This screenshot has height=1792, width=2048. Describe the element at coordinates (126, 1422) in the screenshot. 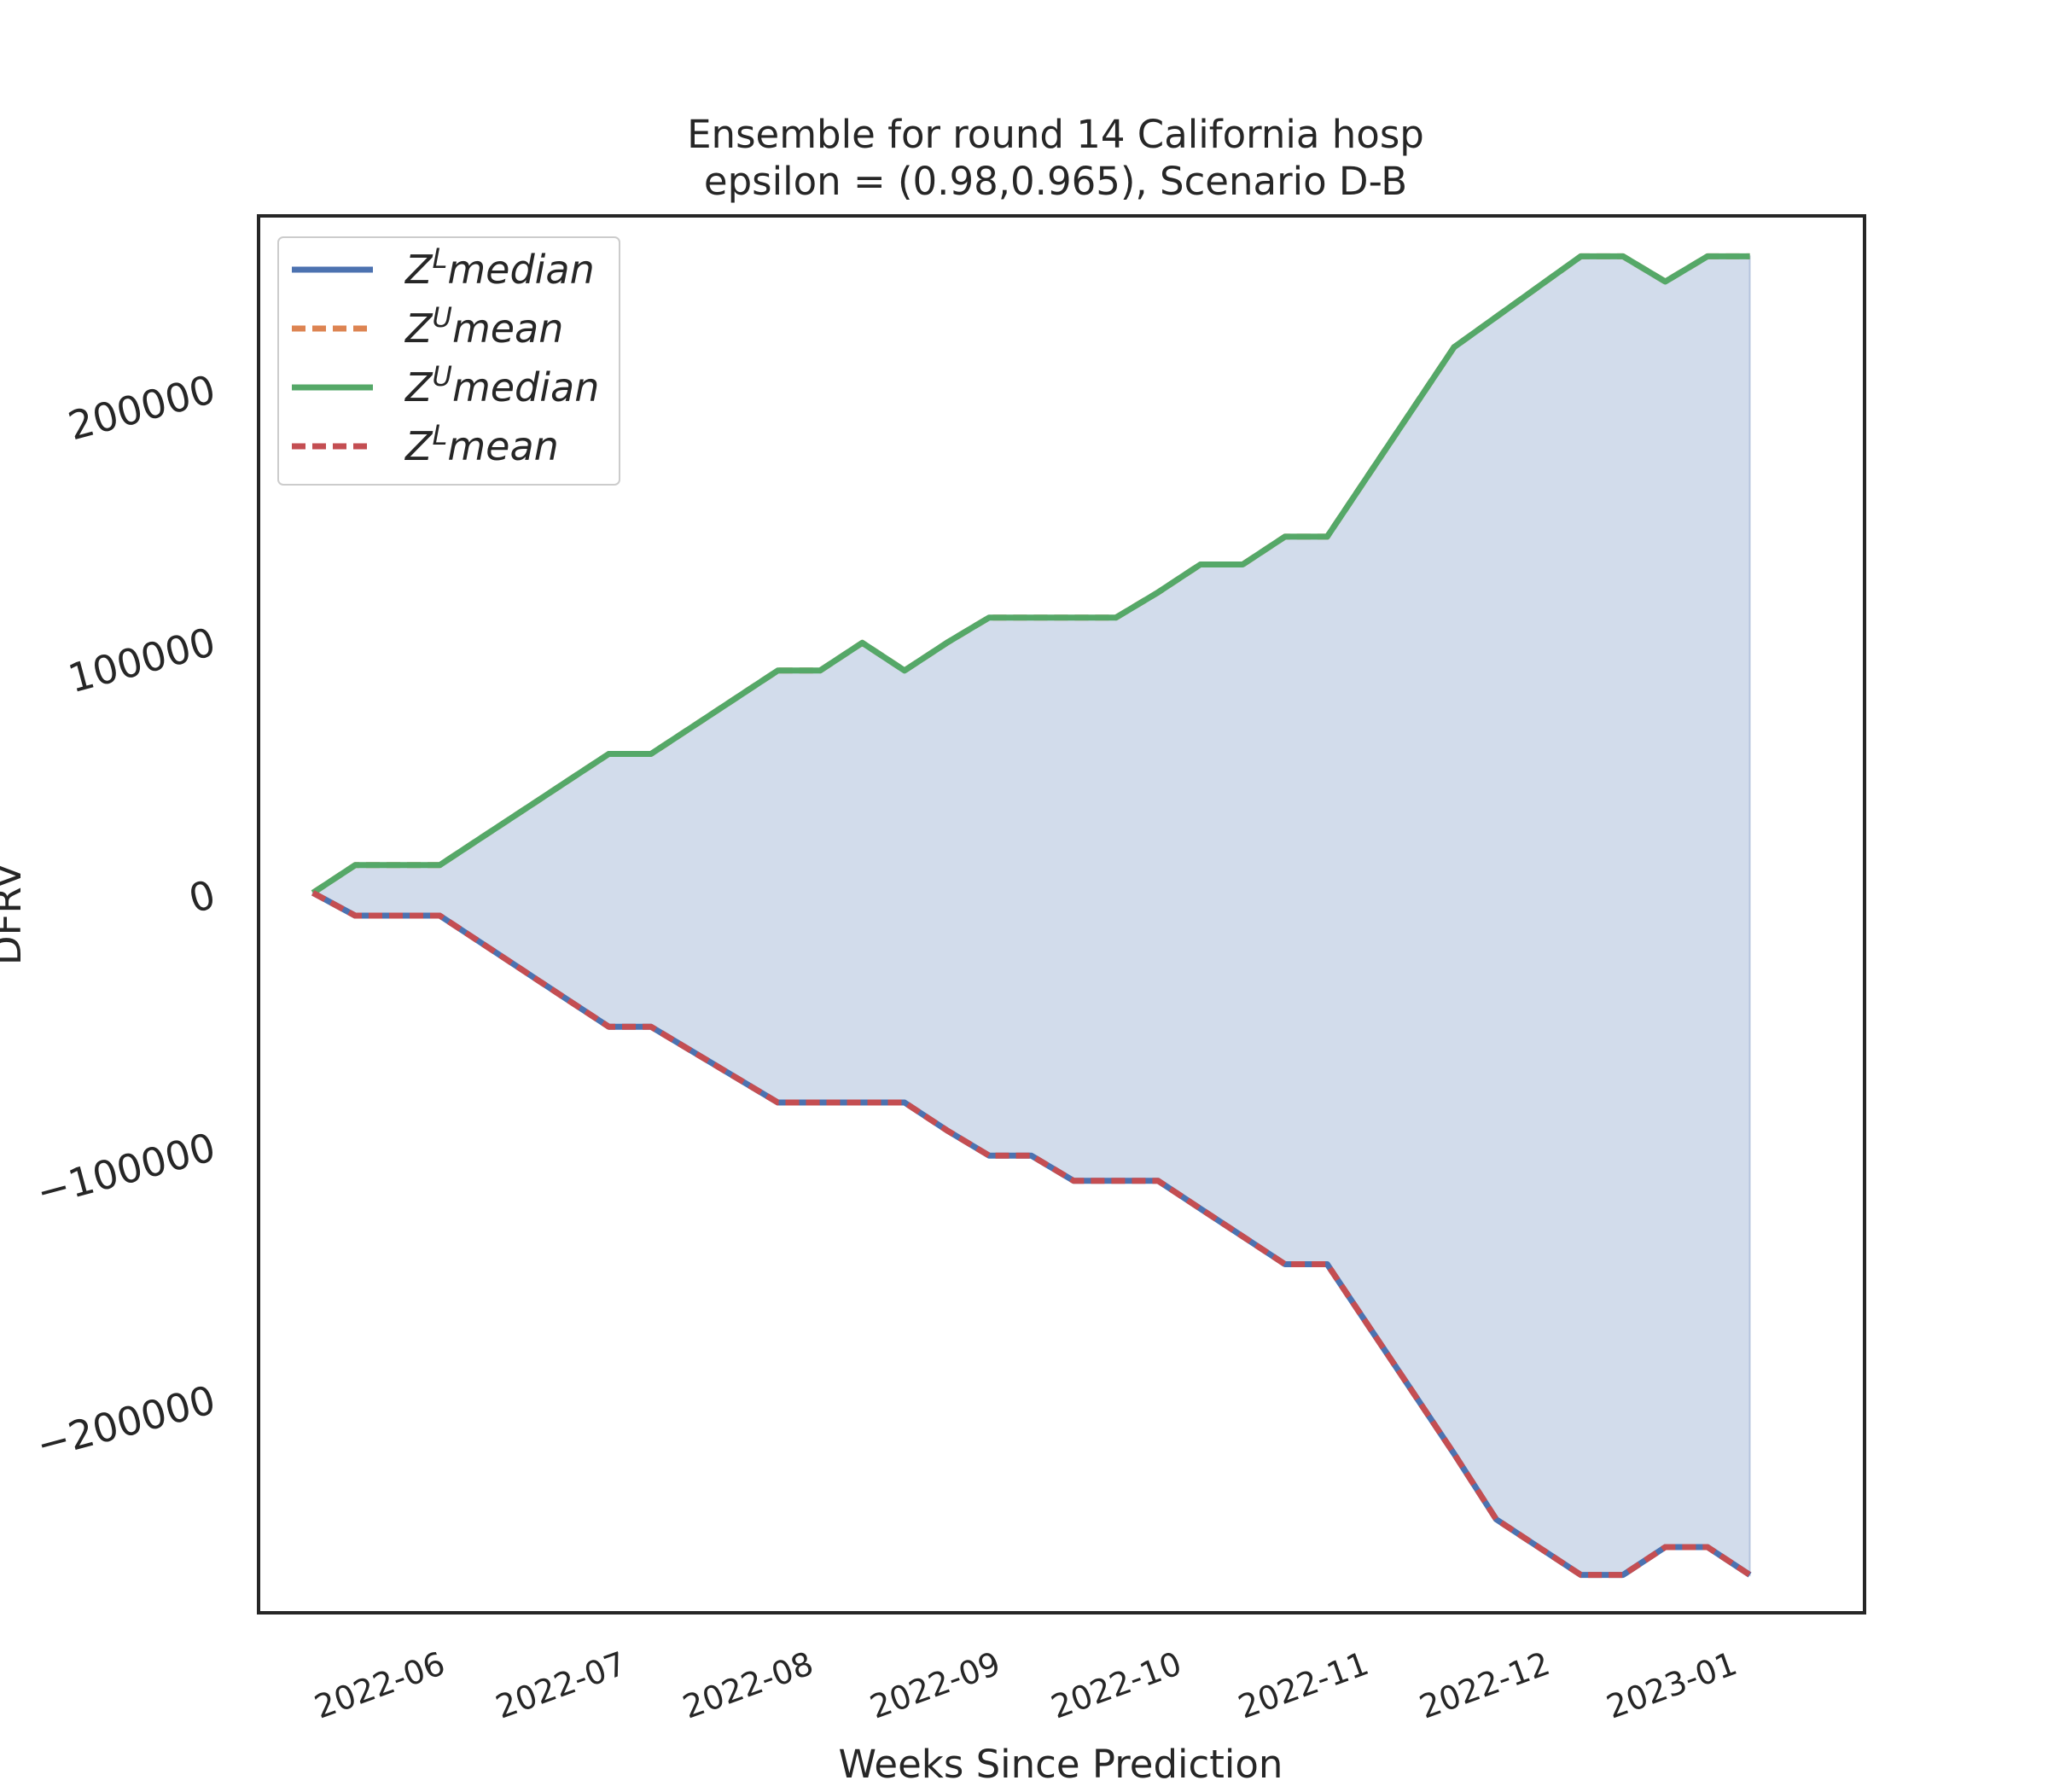

I see `y-tick-label: −200000` at that location.